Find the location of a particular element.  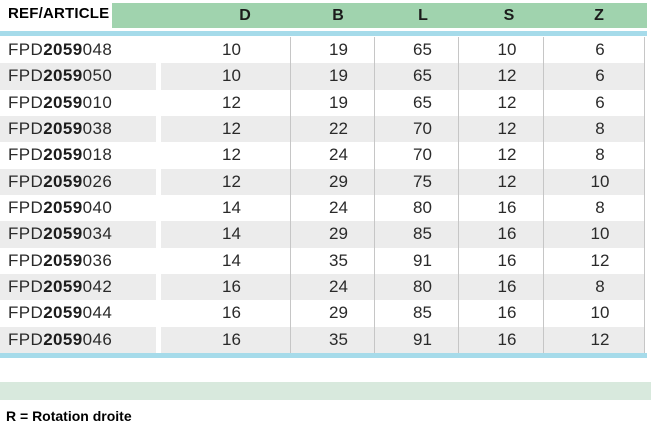

column-header-d: D is located at coordinates (245, 15).